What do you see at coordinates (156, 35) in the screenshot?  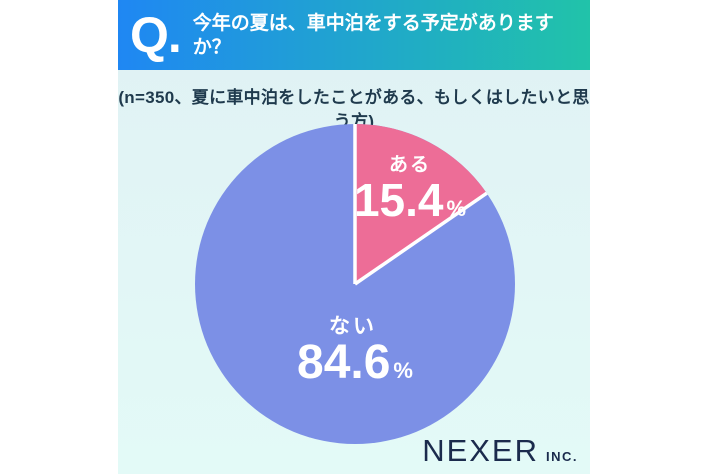 I see `q-mark: Q.` at bounding box center [156, 35].